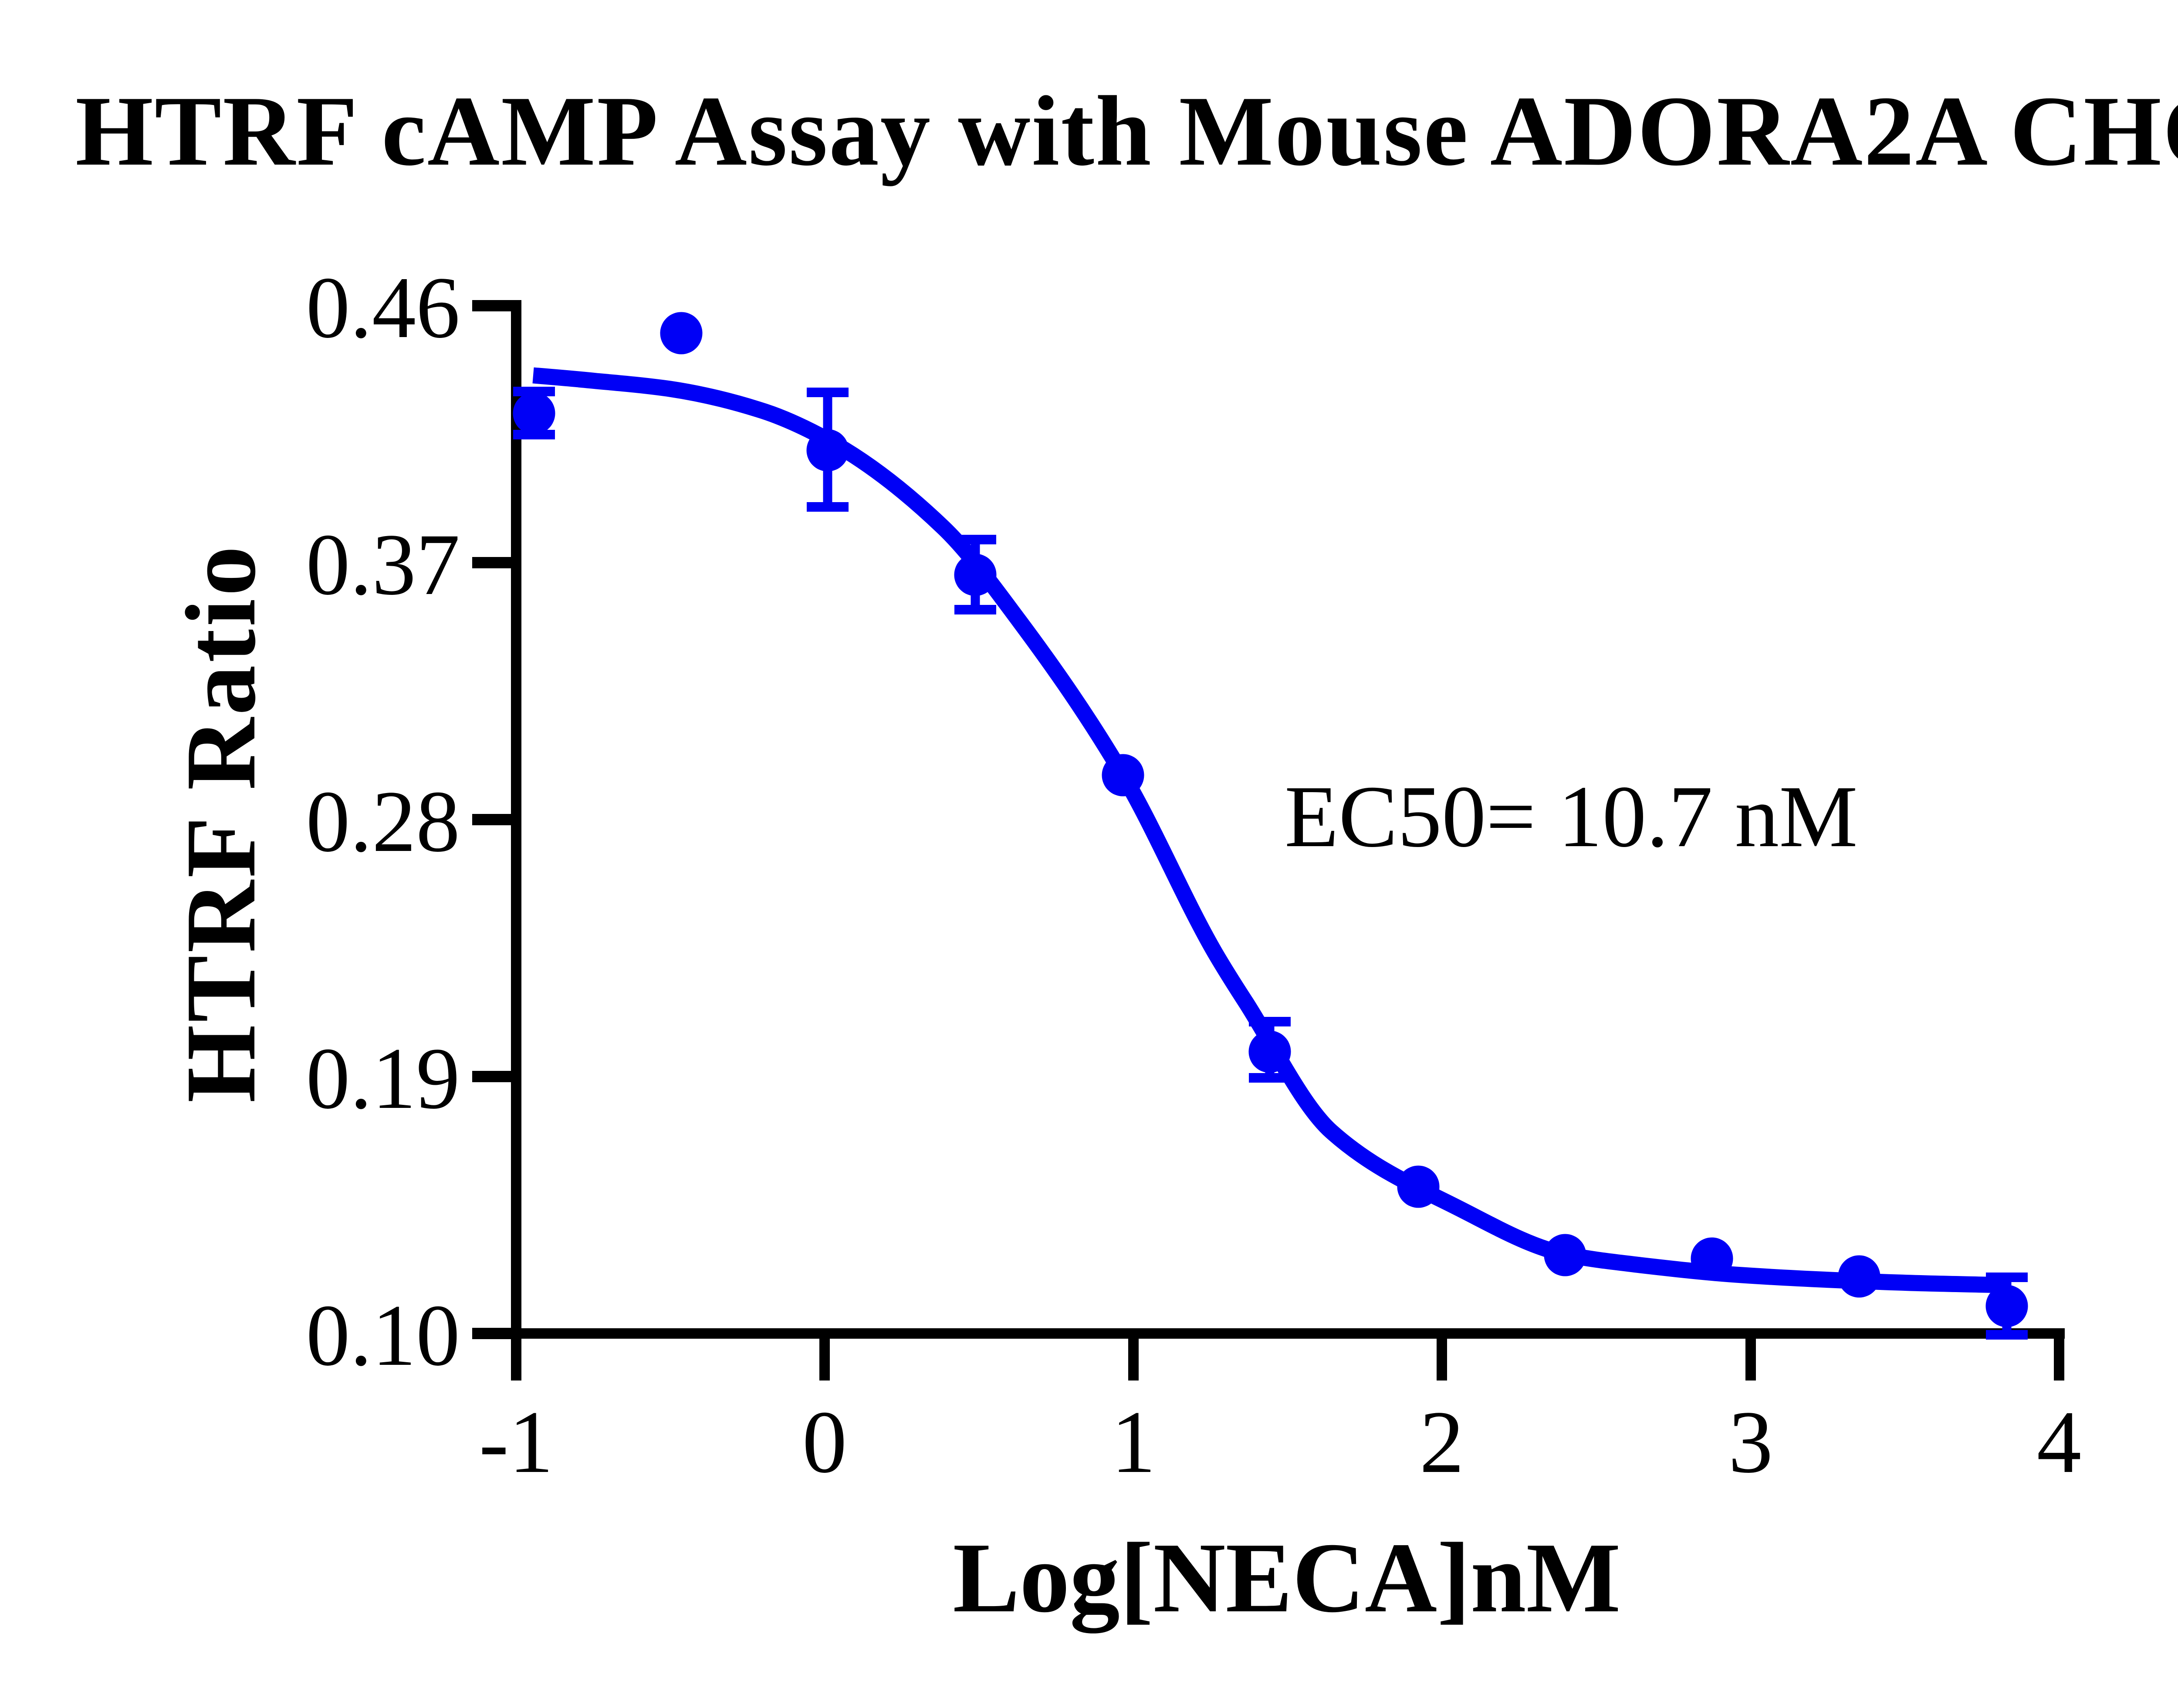  Describe the element at coordinates (1286, 1578) in the screenshot. I see `svg-text: Log[NECA]nM` at that location.